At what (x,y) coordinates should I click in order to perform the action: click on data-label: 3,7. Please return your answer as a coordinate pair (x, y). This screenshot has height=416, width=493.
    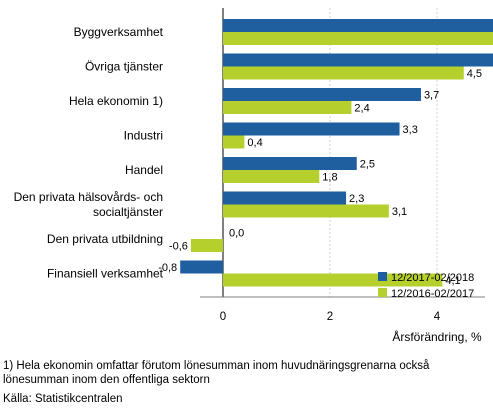
    Looking at the image, I should click on (431, 96).